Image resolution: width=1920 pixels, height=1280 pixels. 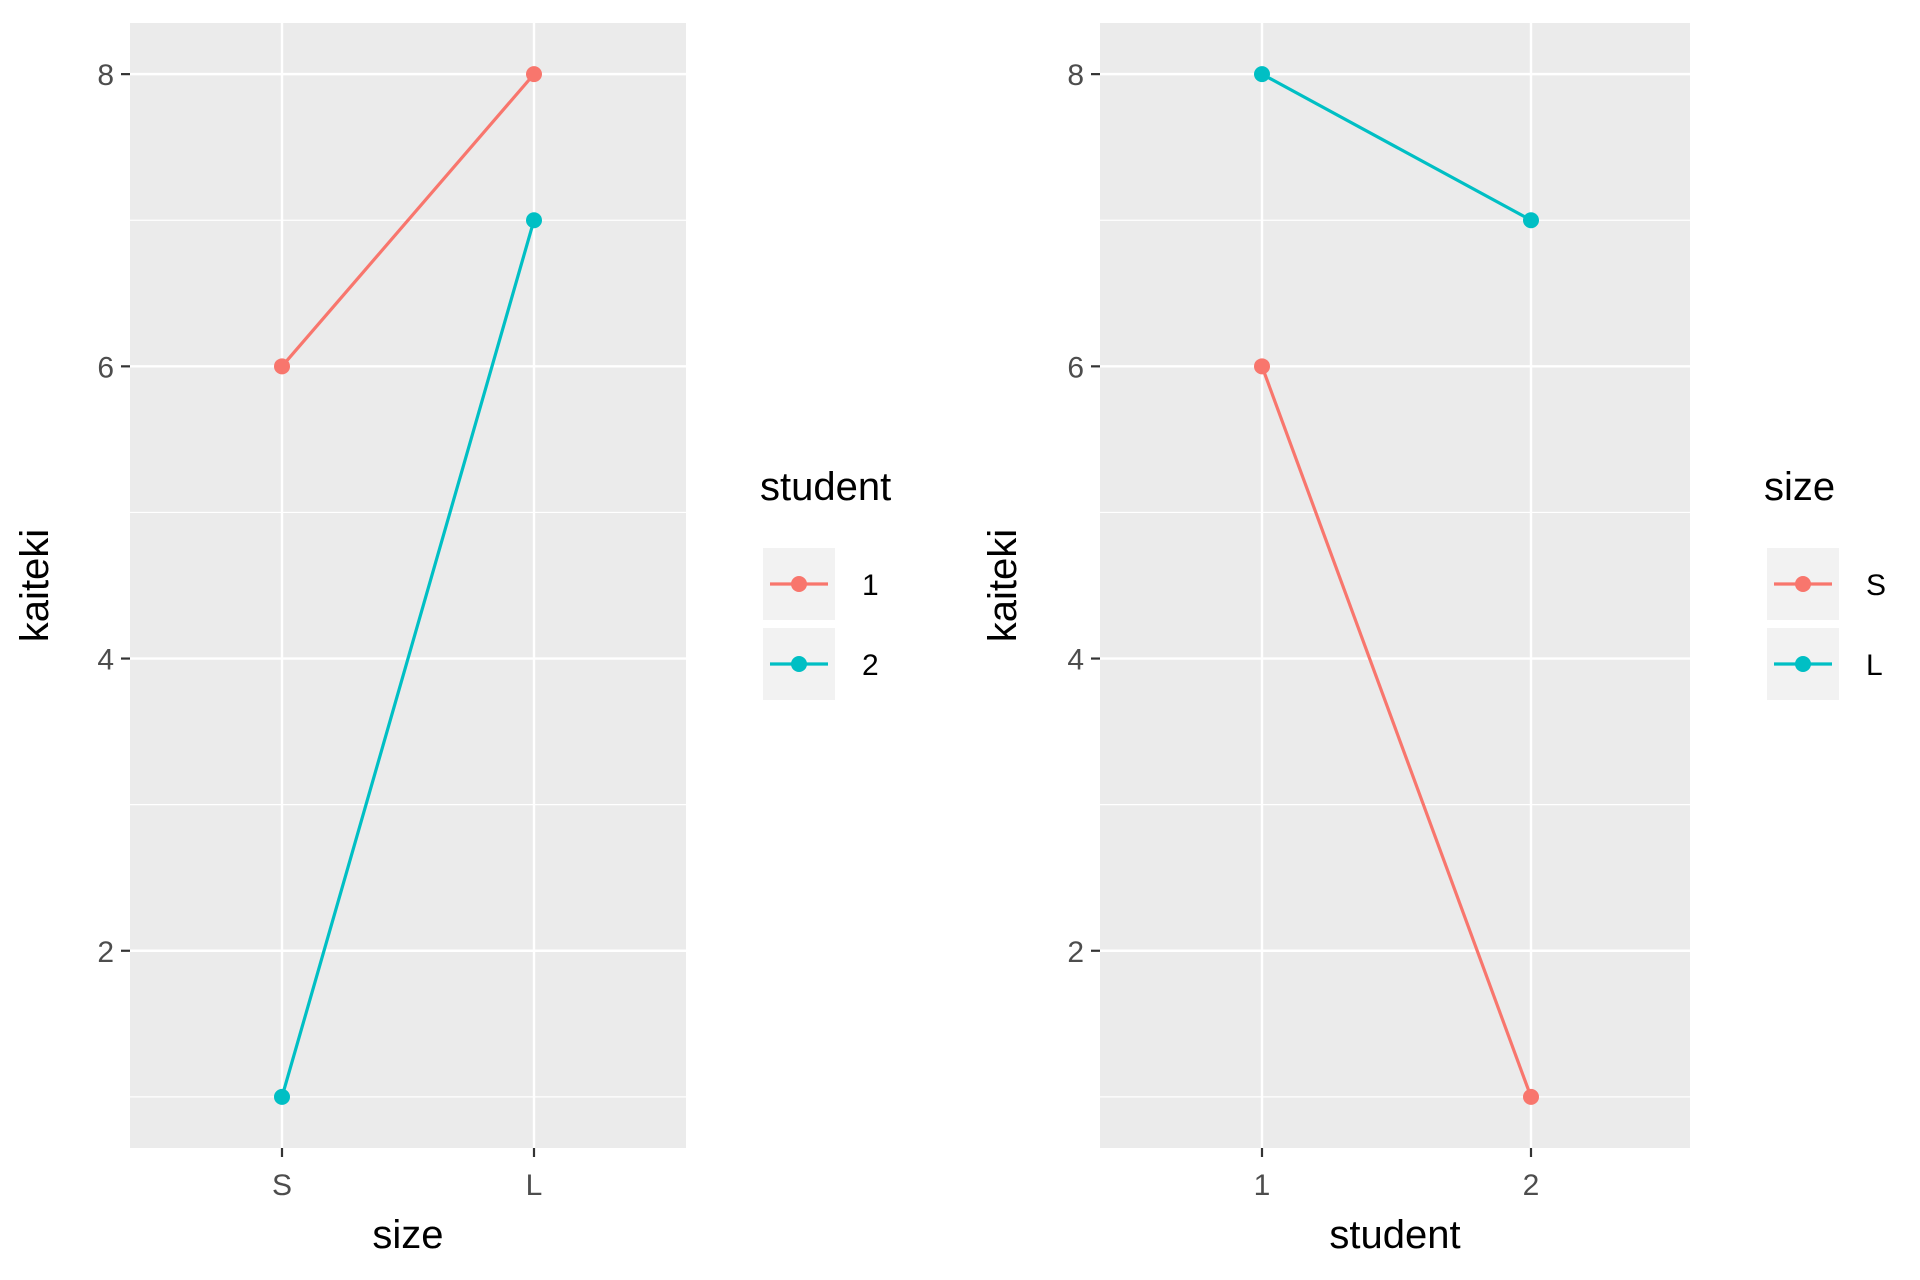 What do you see at coordinates (1396, 731) in the screenshot?
I see `series-line-S` at bounding box center [1396, 731].